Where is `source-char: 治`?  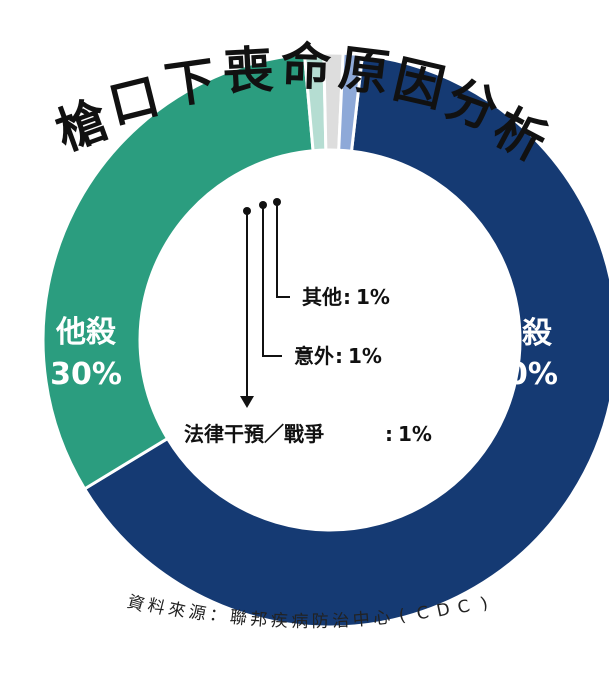 source-char: 治 is located at coordinates (341, 621).